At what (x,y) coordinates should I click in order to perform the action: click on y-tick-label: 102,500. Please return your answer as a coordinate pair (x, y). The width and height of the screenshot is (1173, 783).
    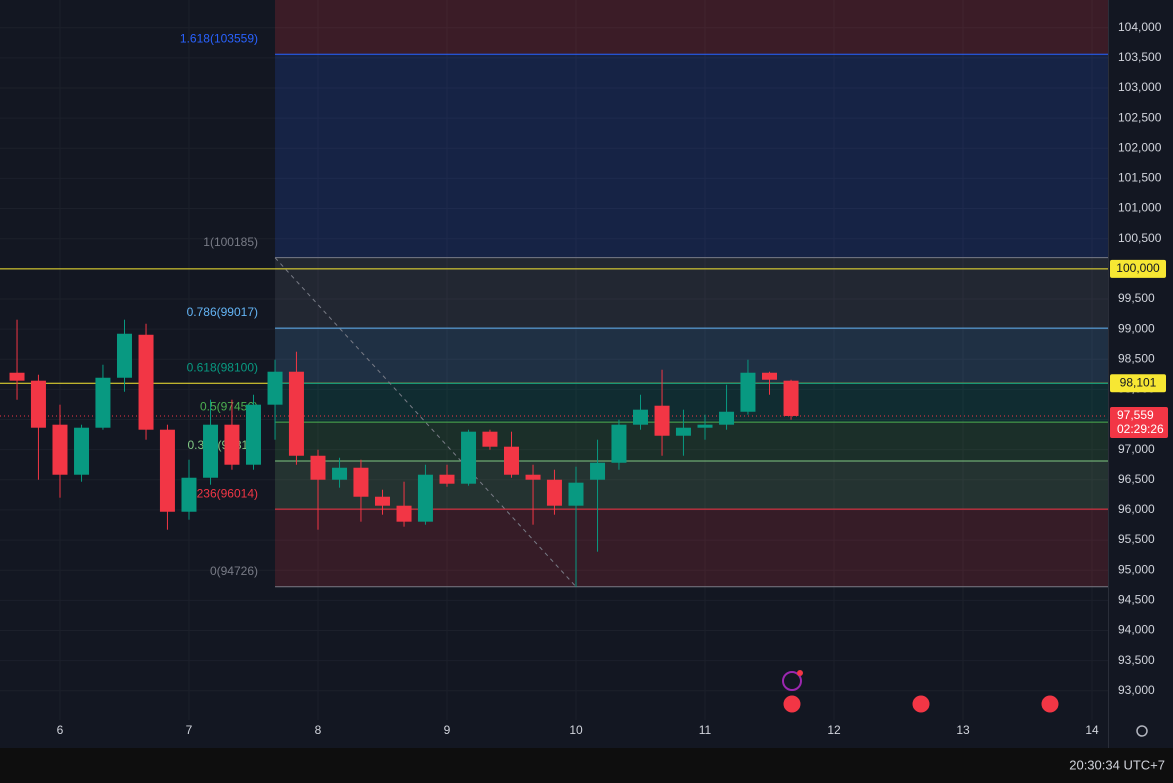
    Looking at the image, I should click on (1140, 117).